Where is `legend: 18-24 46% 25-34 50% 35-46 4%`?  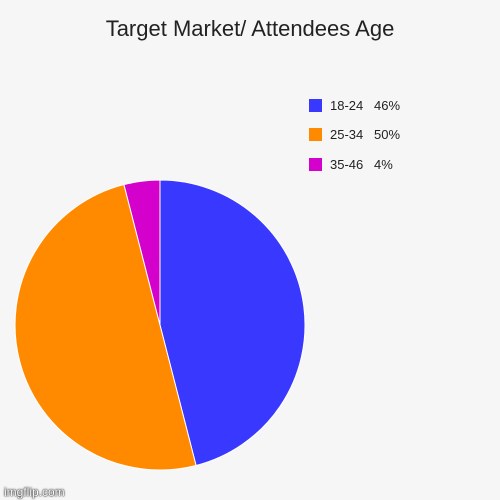
legend: 18-24 46% 25-34 50% 35-46 4% is located at coordinates (354, 142).